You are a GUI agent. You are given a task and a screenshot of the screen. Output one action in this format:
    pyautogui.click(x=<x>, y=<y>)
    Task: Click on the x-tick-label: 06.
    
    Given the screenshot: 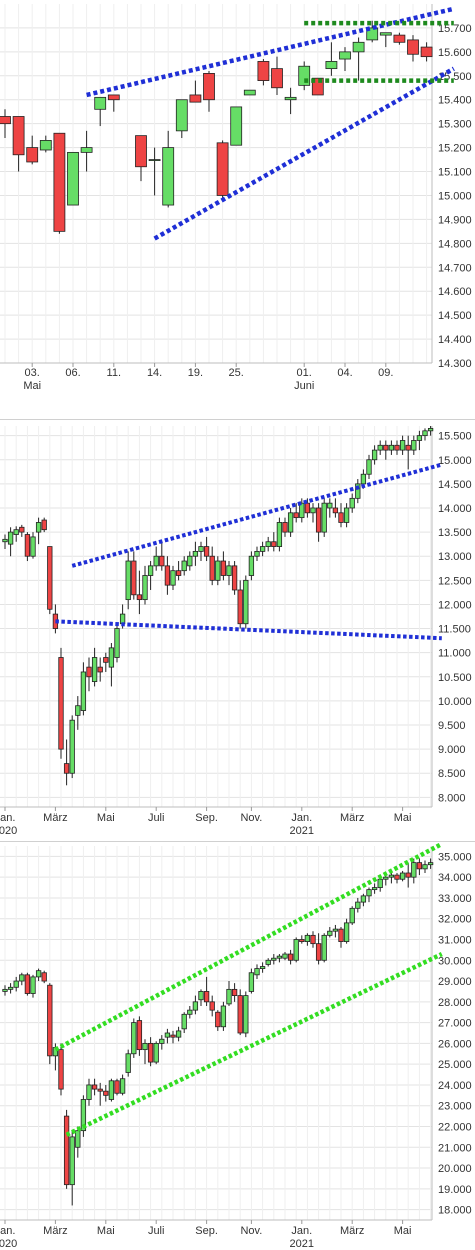 What is the action you would take?
    pyautogui.click(x=72, y=373)
    